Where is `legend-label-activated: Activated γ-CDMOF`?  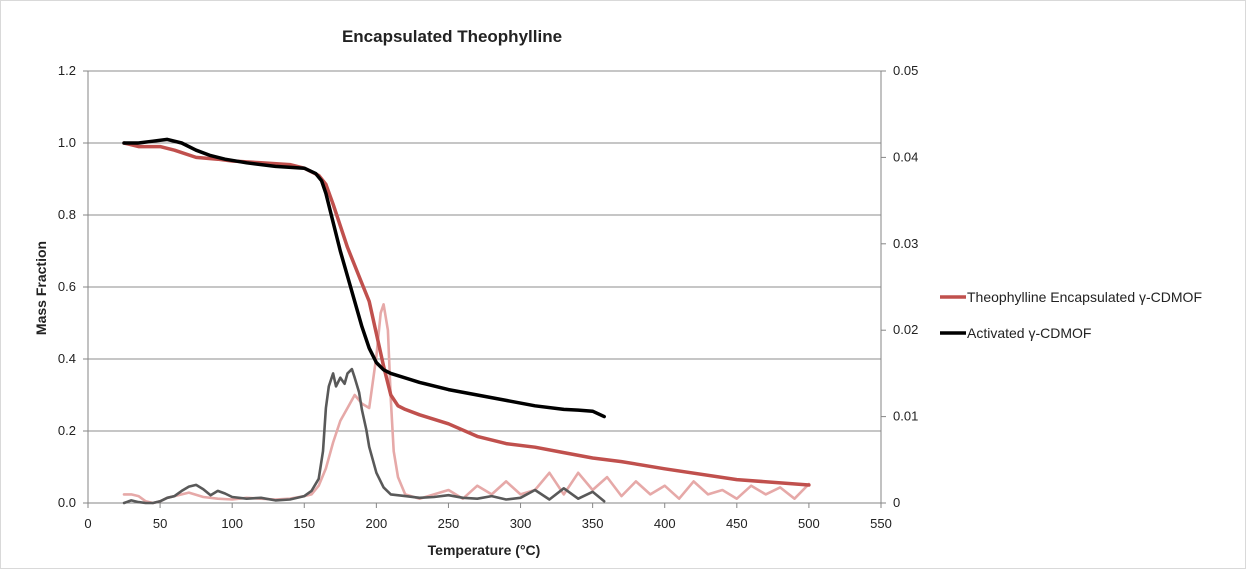
legend-label-activated: Activated γ-CDMOF is located at coordinates (1029, 333).